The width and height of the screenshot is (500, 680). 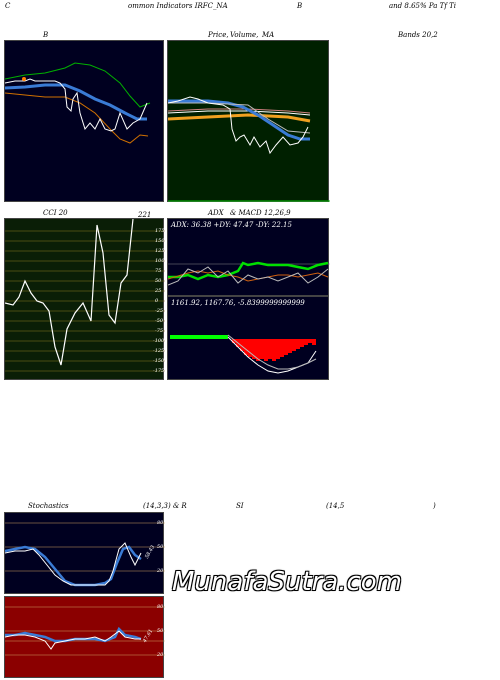 I want to click on stoch-params: (14,3,3) & R, so click(x=165, y=506).